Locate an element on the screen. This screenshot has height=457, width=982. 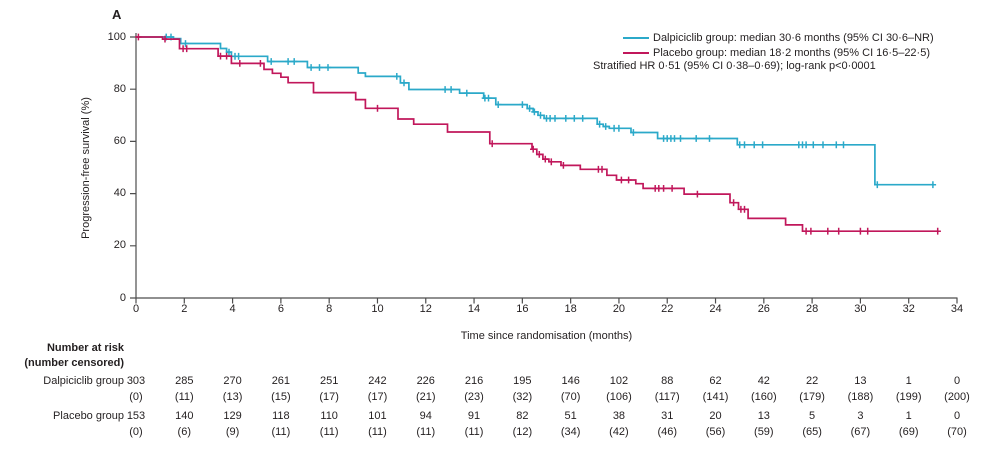
risk-censored-cell: (34) is located at coordinates (570, 432).